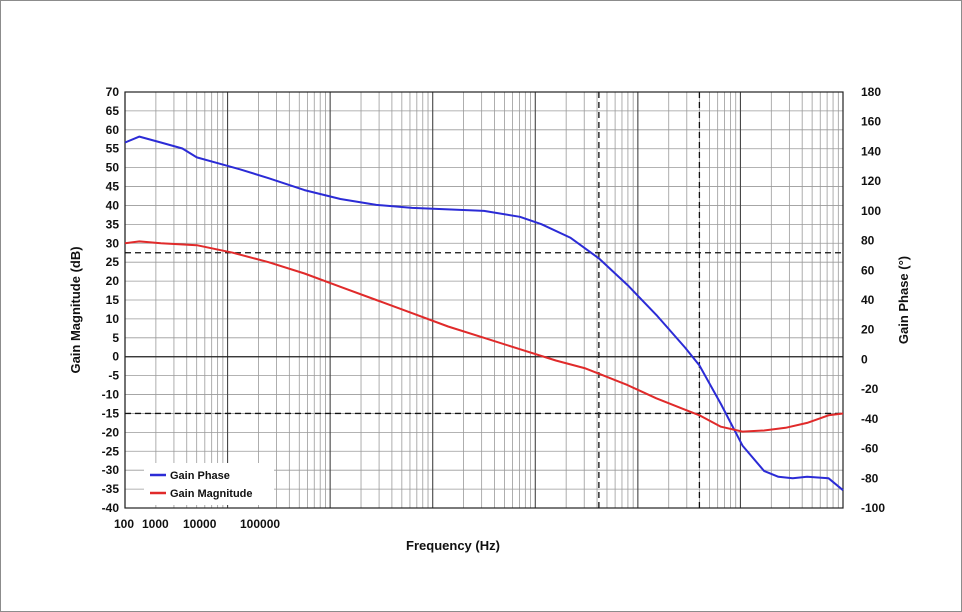  Describe the element at coordinates (870, 449) in the screenshot. I see `right-tick-label: -60` at that location.